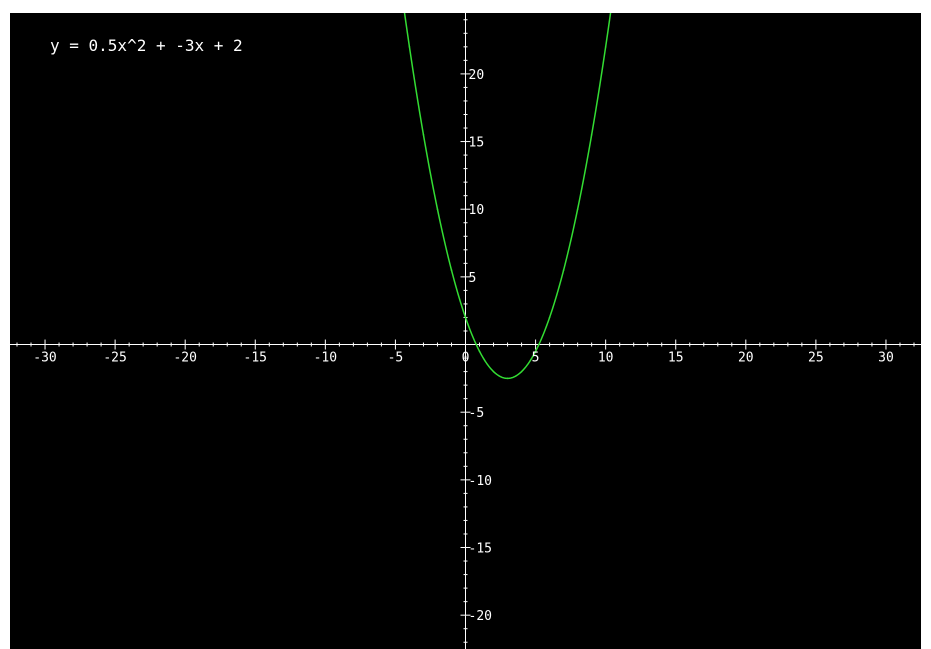 The height and width of the screenshot is (649, 931). Describe the element at coordinates (477, 413) in the screenshot. I see `y-tick-label: -5` at that location.